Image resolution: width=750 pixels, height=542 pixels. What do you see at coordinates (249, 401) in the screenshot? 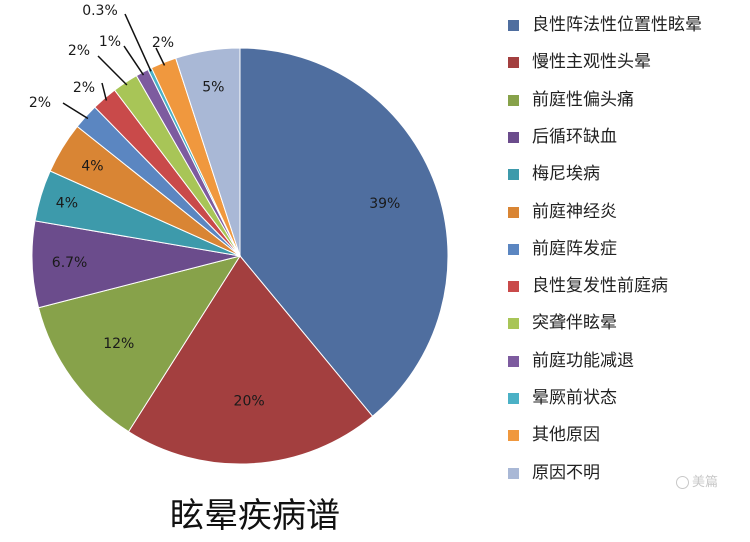
I see `slice-label-1: 20%` at bounding box center [249, 401].